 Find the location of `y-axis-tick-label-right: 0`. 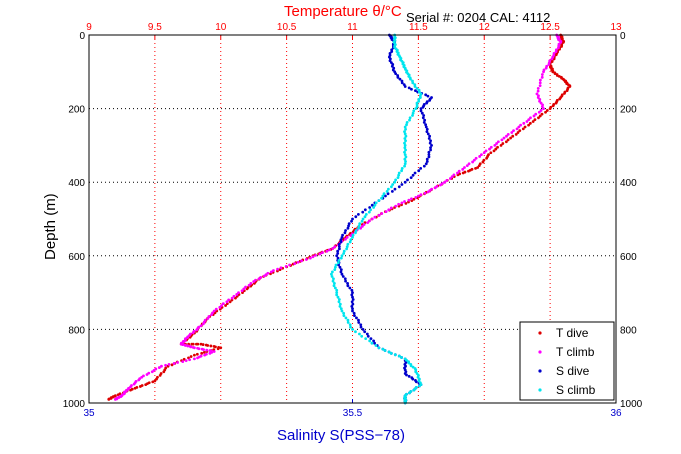

y-axis-tick-label-right: 0 is located at coordinates (623, 36).